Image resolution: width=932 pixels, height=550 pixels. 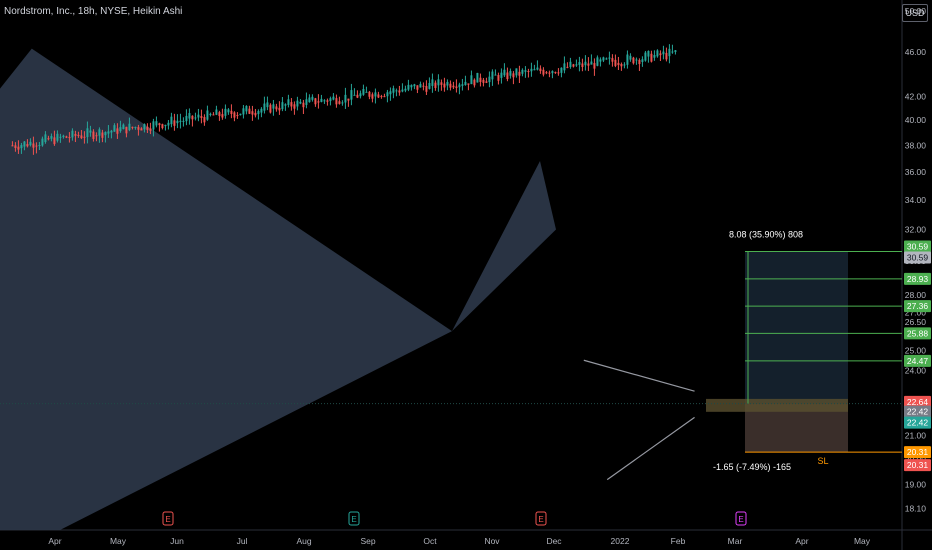 I want to click on stop-loss-label: SL, so click(x=822, y=461).